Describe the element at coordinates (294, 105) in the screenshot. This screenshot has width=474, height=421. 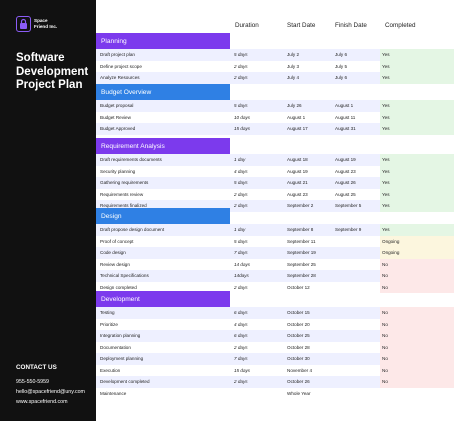
I see `start-date-cell: July 26` at that location.